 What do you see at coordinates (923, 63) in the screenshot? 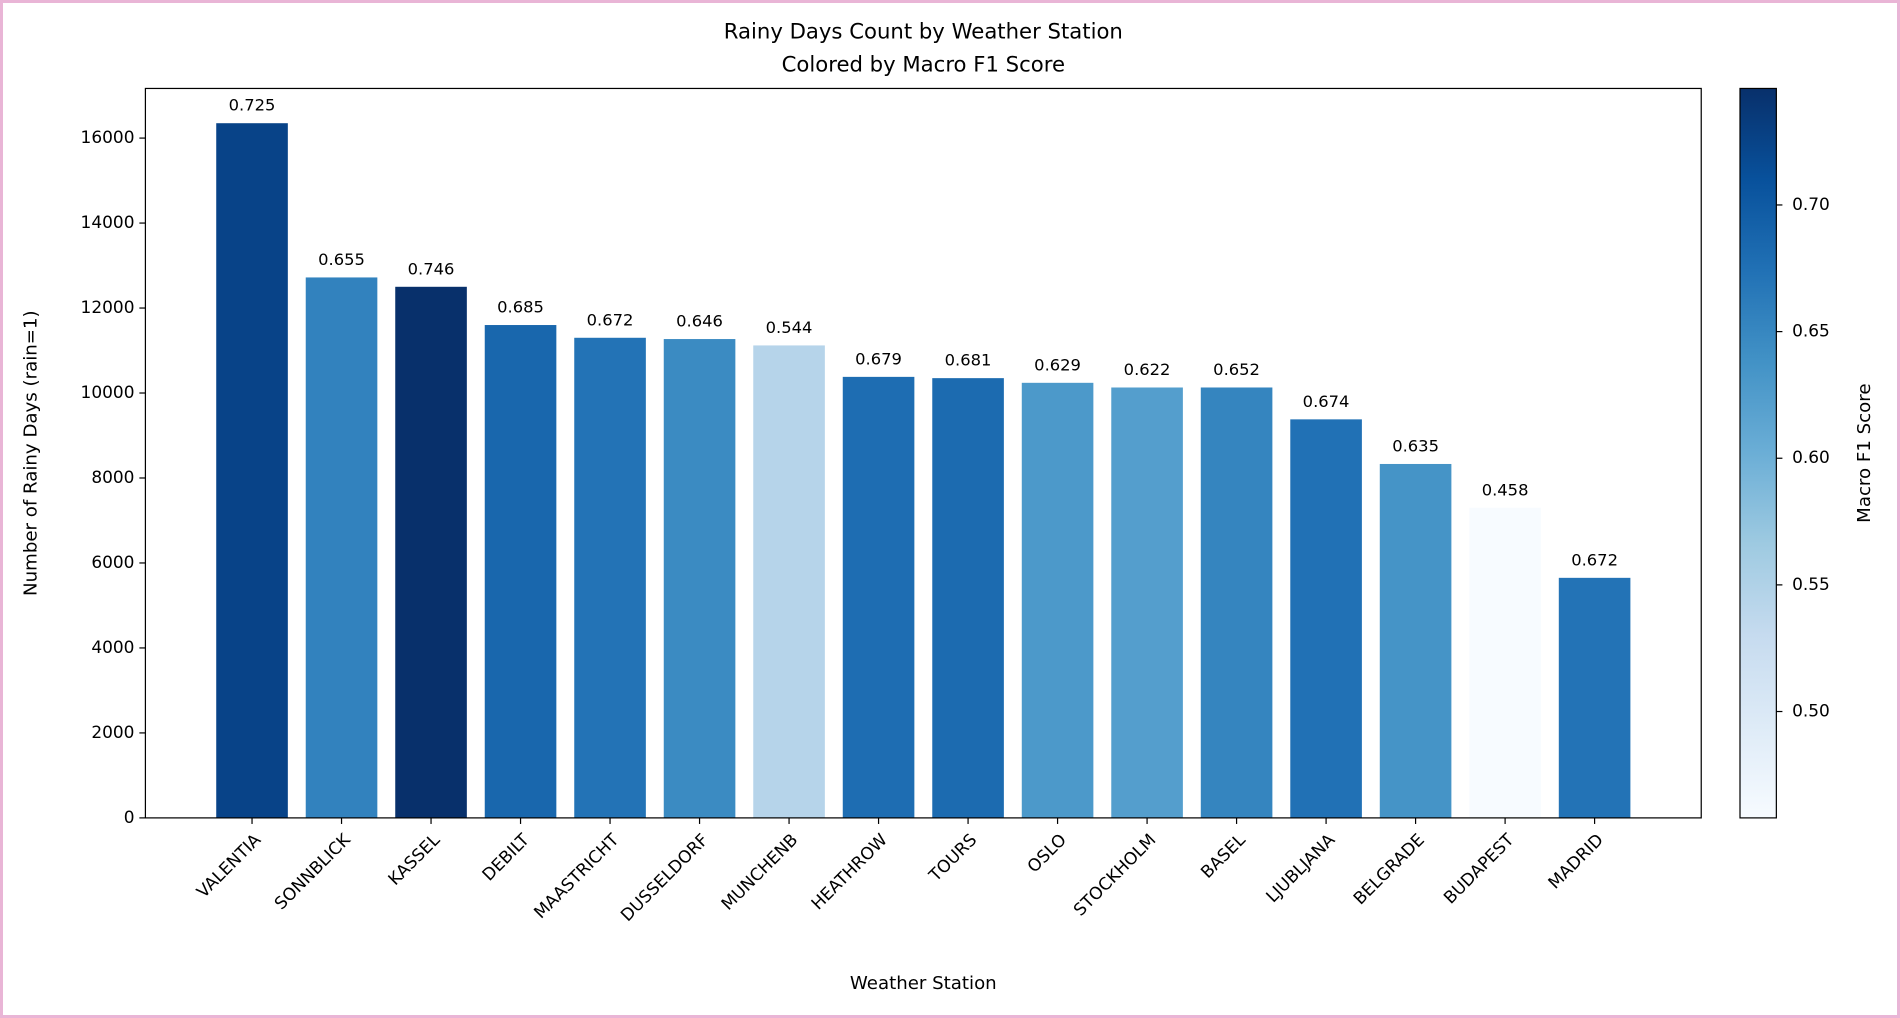
I see `chart-subtitle: Colored by Macro F1 Score` at bounding box center [923, 63].